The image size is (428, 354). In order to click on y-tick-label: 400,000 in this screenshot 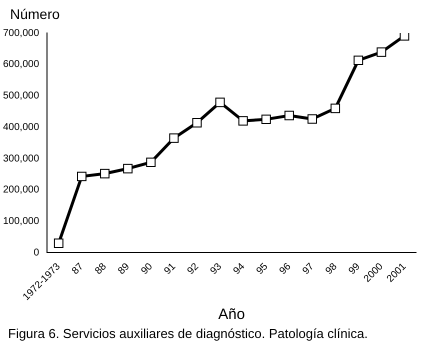, I will do `click(21, 127)`.